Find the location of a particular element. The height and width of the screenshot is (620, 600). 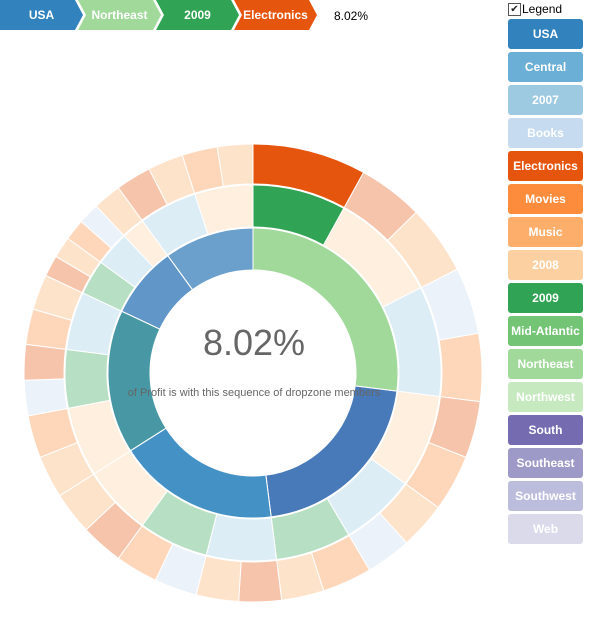

legend-item-web: Web is located at coordinates (545, 529).